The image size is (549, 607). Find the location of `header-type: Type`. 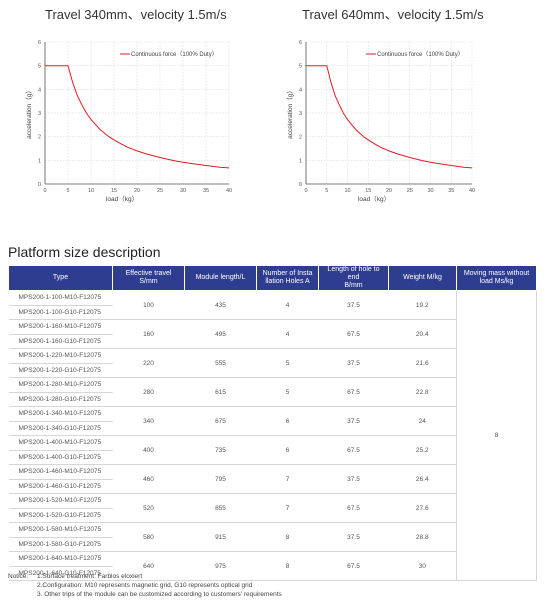

header-type: Type is located at coordinates (60, 278).